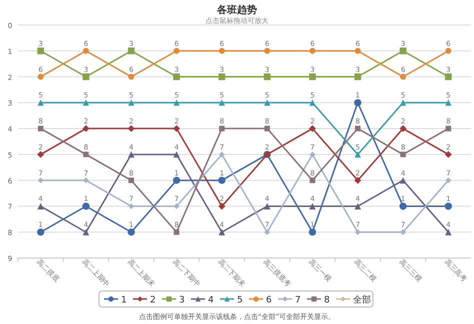  What do you see at coordinates (153, 301) in the screenshot?
I see `legend-label: 2` at bounding box center [153, 301].